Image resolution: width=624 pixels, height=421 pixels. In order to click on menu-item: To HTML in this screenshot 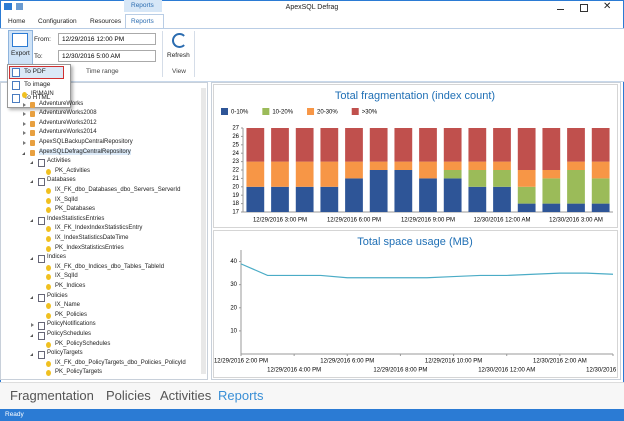, I will do `click(37, 97)`.